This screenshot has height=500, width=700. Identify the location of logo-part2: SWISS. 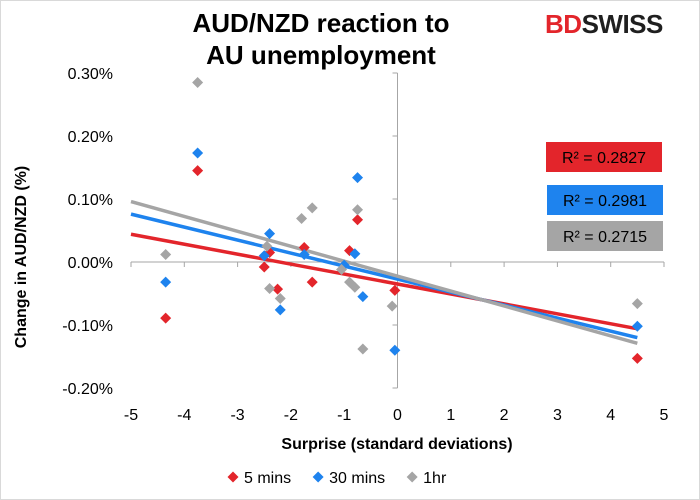
(622, 24).